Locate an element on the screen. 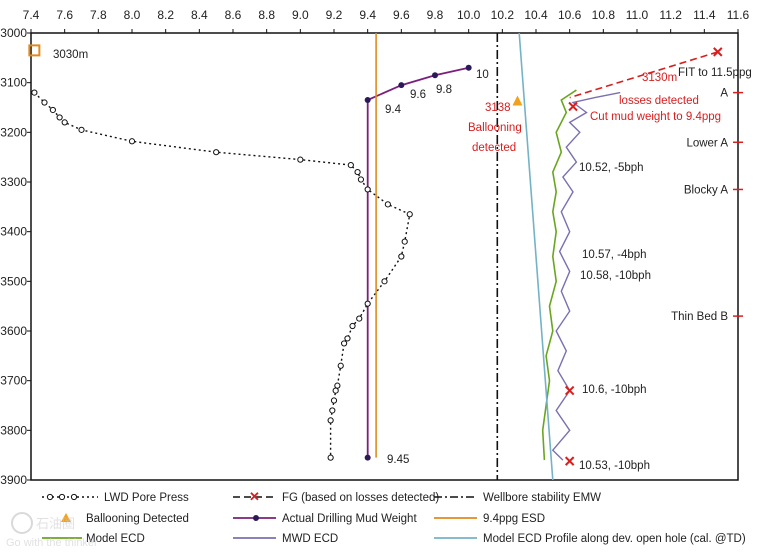 This screenshot has height=553, width=775. legend-label-lwd: LWD Pore Press is located at coordinates (146, 498).